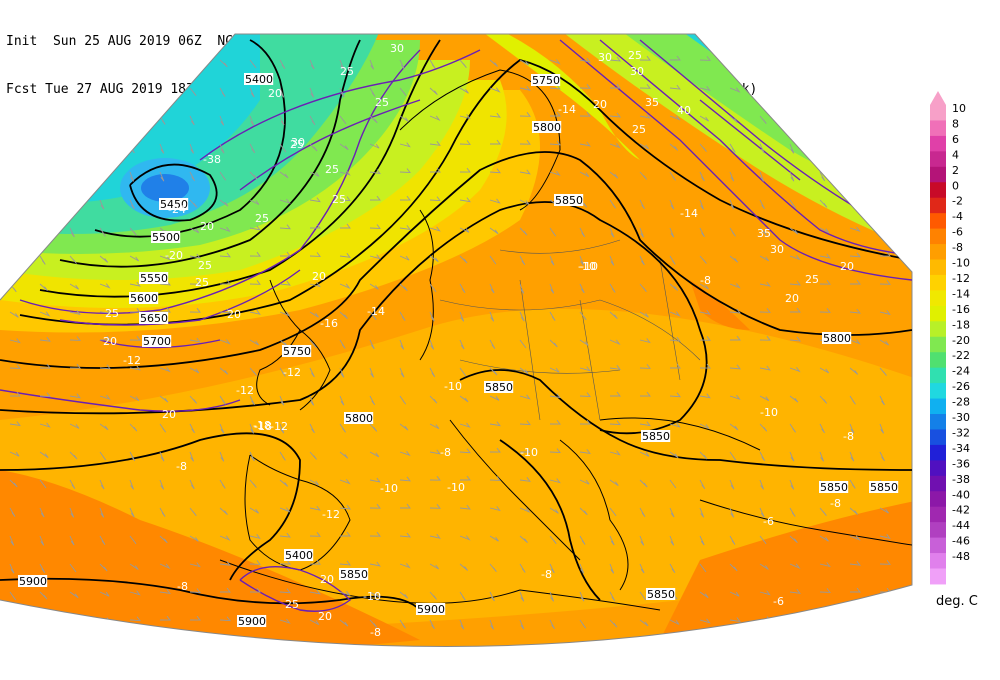 This screenshot has width=1000, height=680. What do you see at coordinates (961, 448) in the screenshot?
I see `legend-label: -34` at bounding box center [961, 448].